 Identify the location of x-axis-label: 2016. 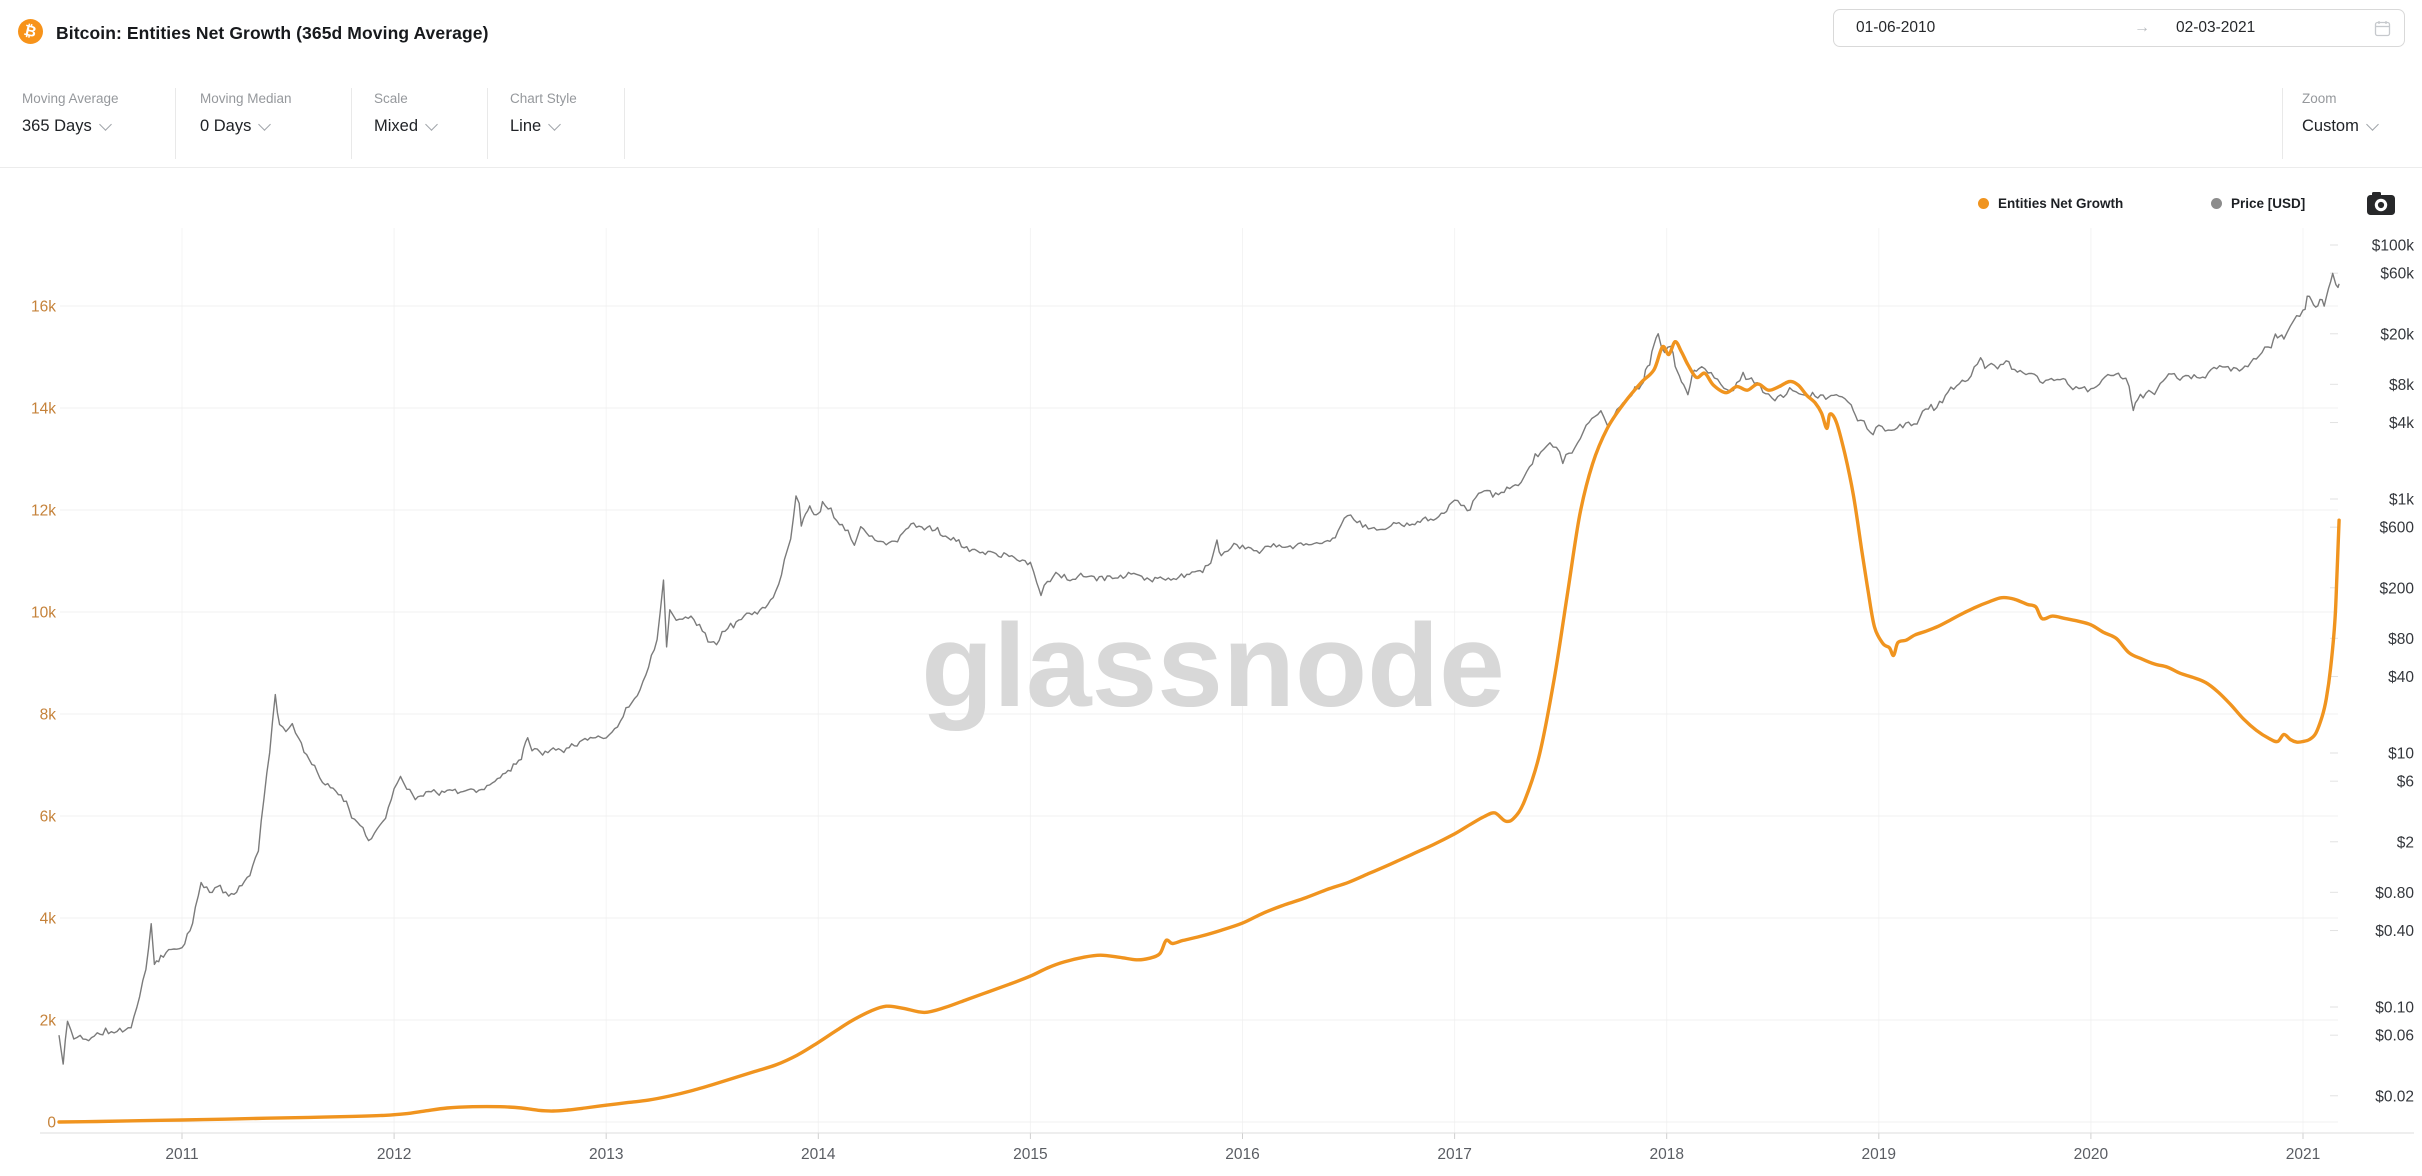
(1242, 1154).